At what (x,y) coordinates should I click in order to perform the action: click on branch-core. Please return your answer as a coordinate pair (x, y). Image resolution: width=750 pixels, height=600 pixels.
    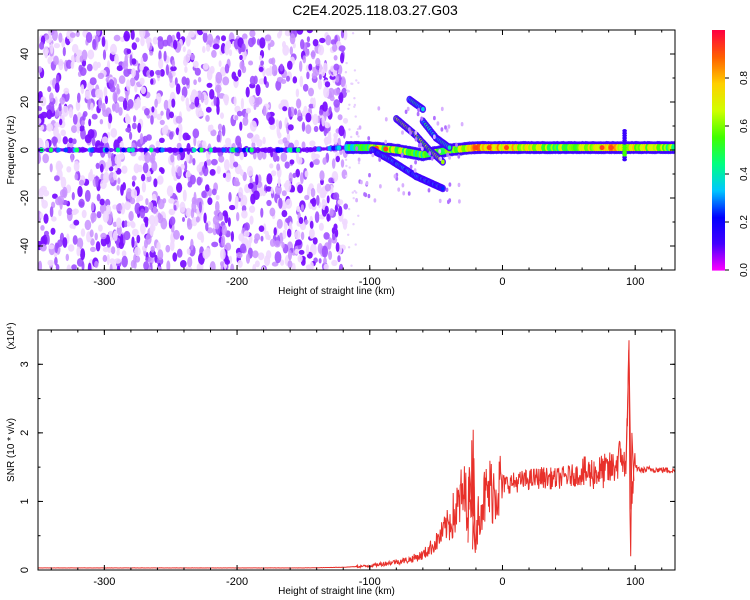
    Looking at the image, I should click on (449, 147).